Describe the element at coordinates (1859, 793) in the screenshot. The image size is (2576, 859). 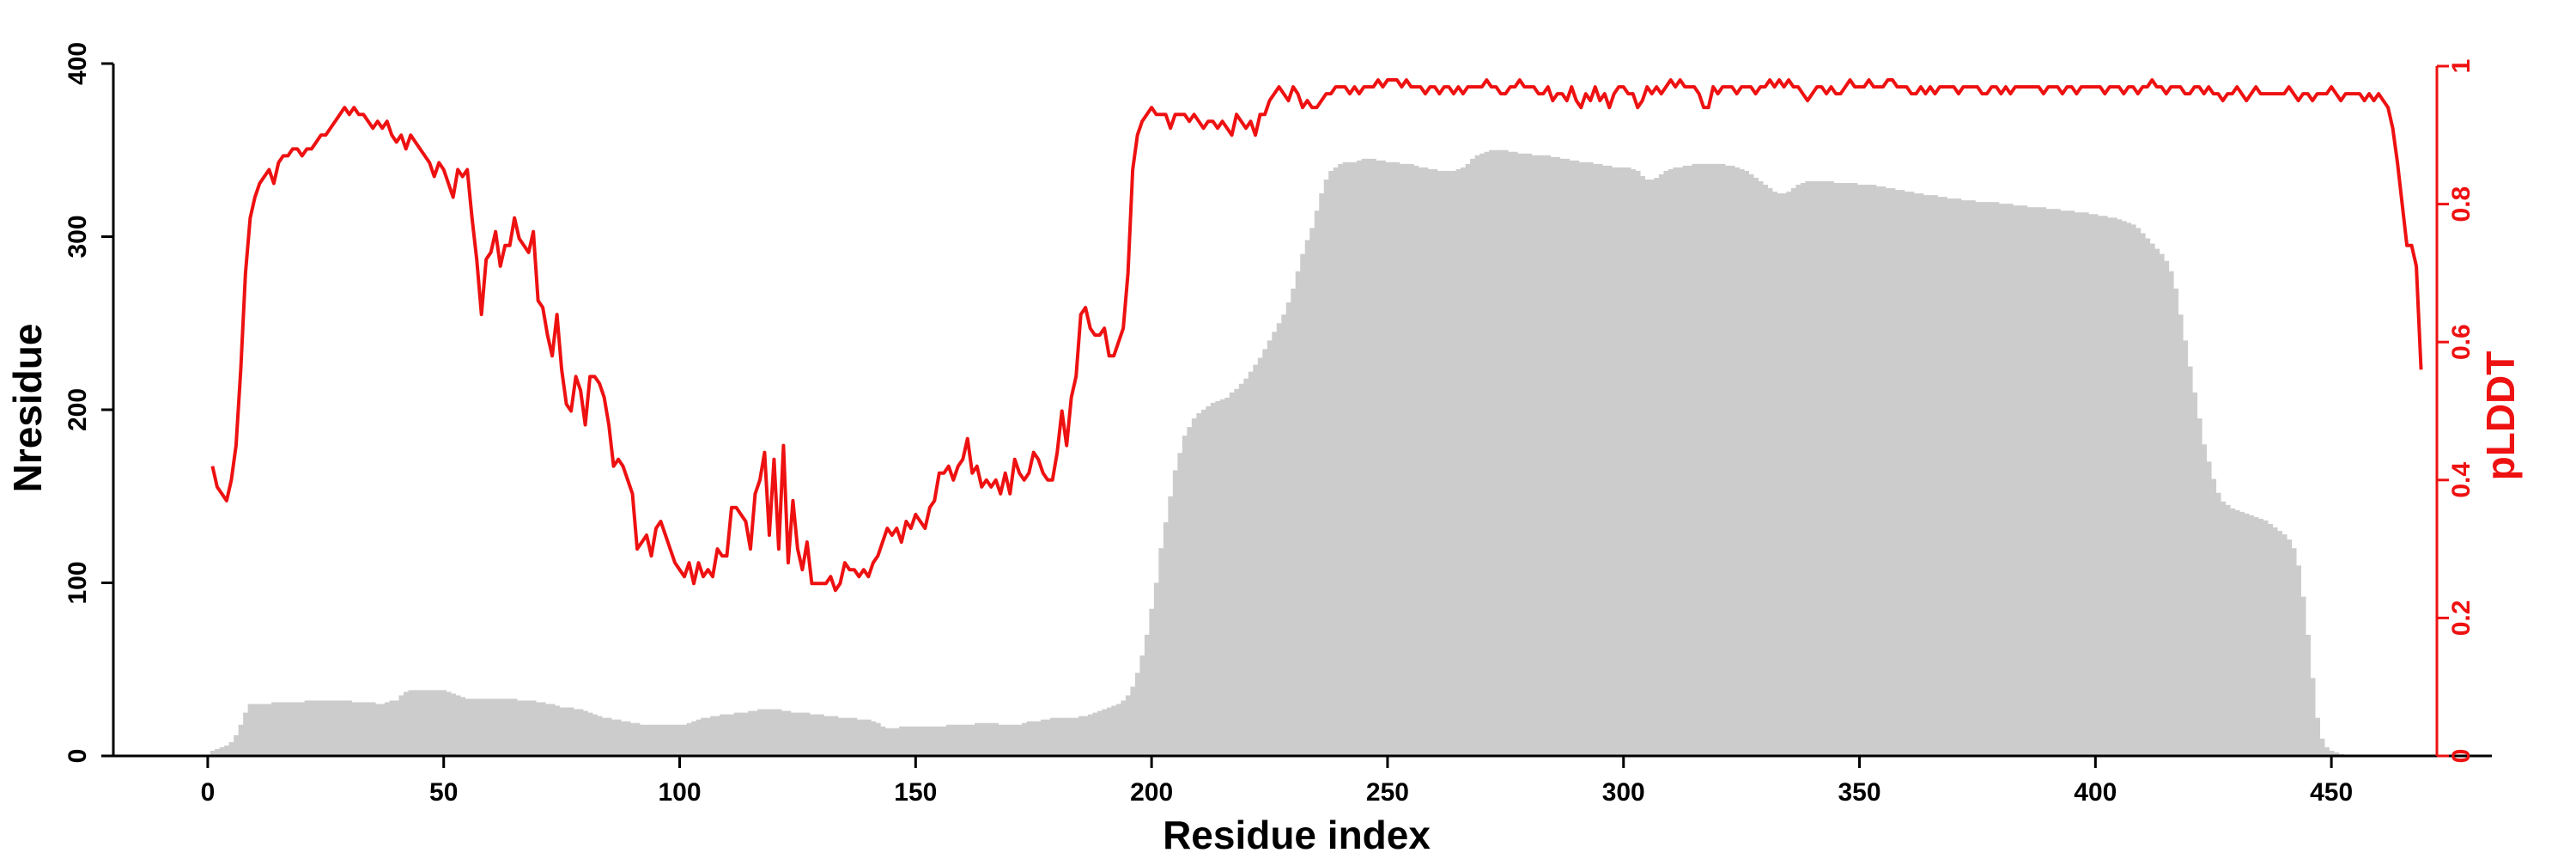
I see `x-tick-label: 350` at that location.